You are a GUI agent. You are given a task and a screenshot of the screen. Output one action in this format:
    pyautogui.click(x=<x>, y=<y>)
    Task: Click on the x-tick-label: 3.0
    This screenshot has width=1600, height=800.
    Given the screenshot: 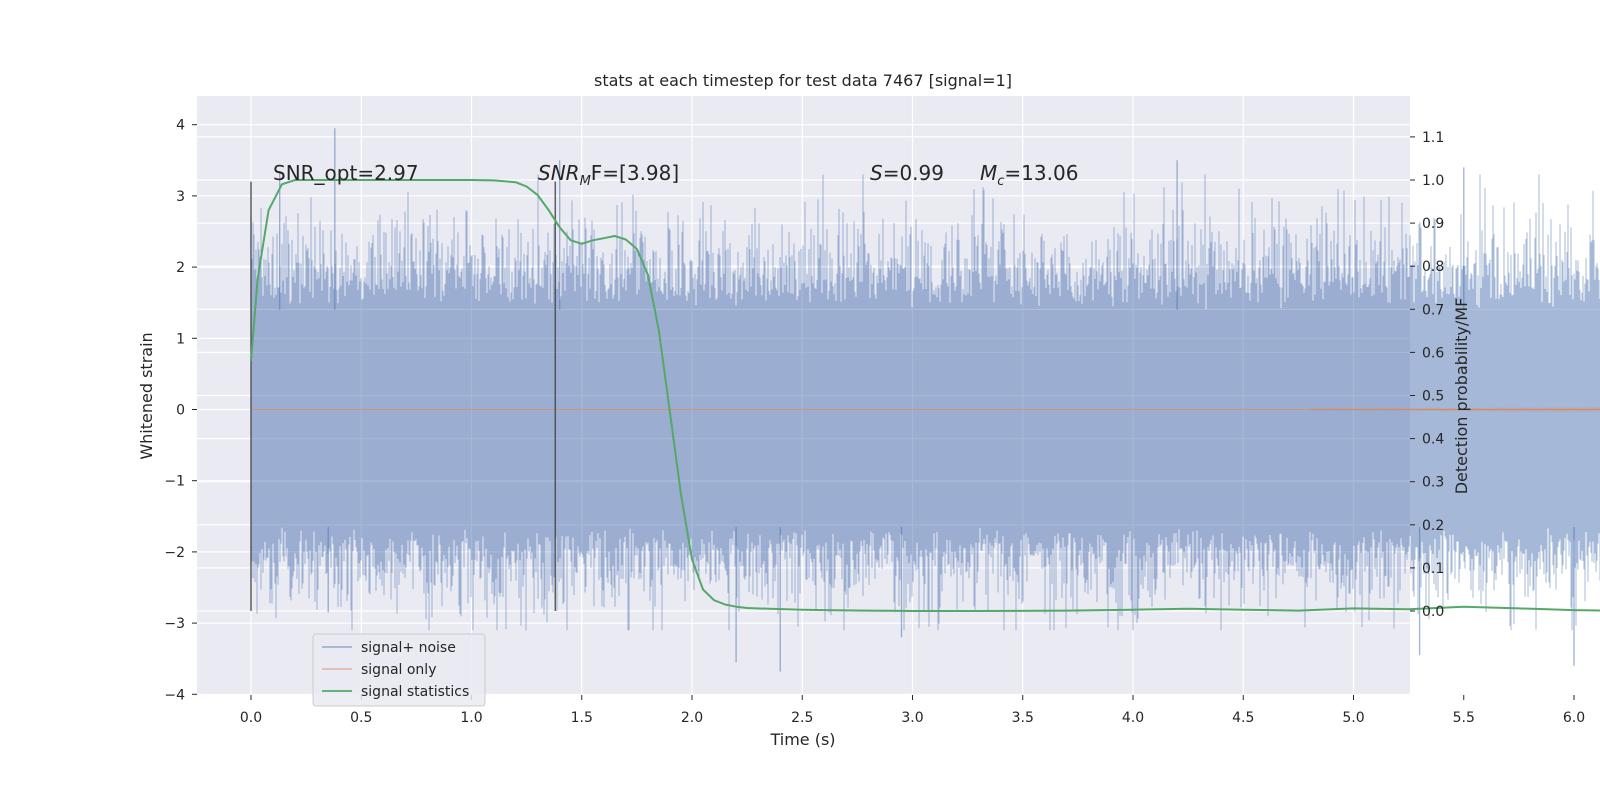 What is the action you would take?
    pyautogui.click(x=912, y=718)
    